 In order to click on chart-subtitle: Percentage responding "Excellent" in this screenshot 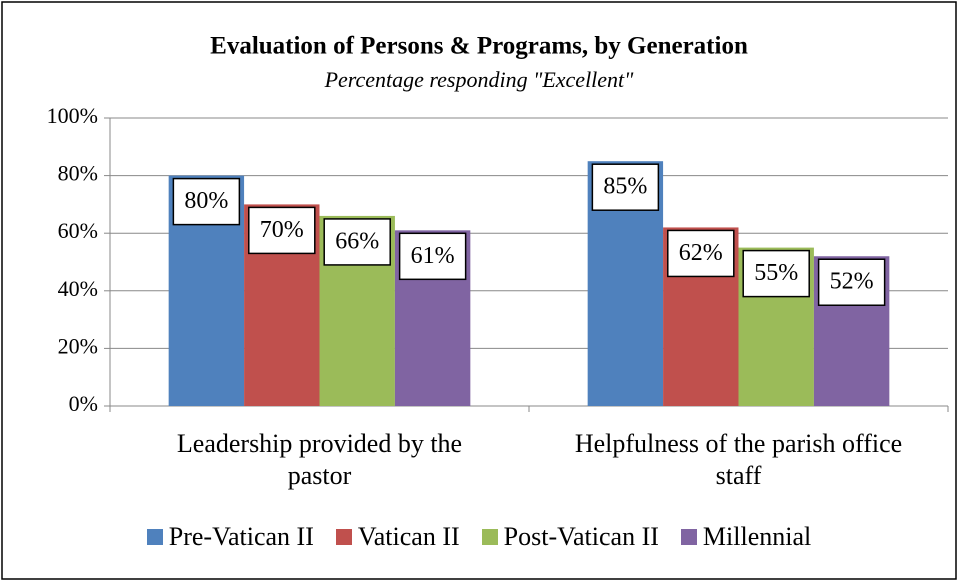, I will do `click(479, 79)`.